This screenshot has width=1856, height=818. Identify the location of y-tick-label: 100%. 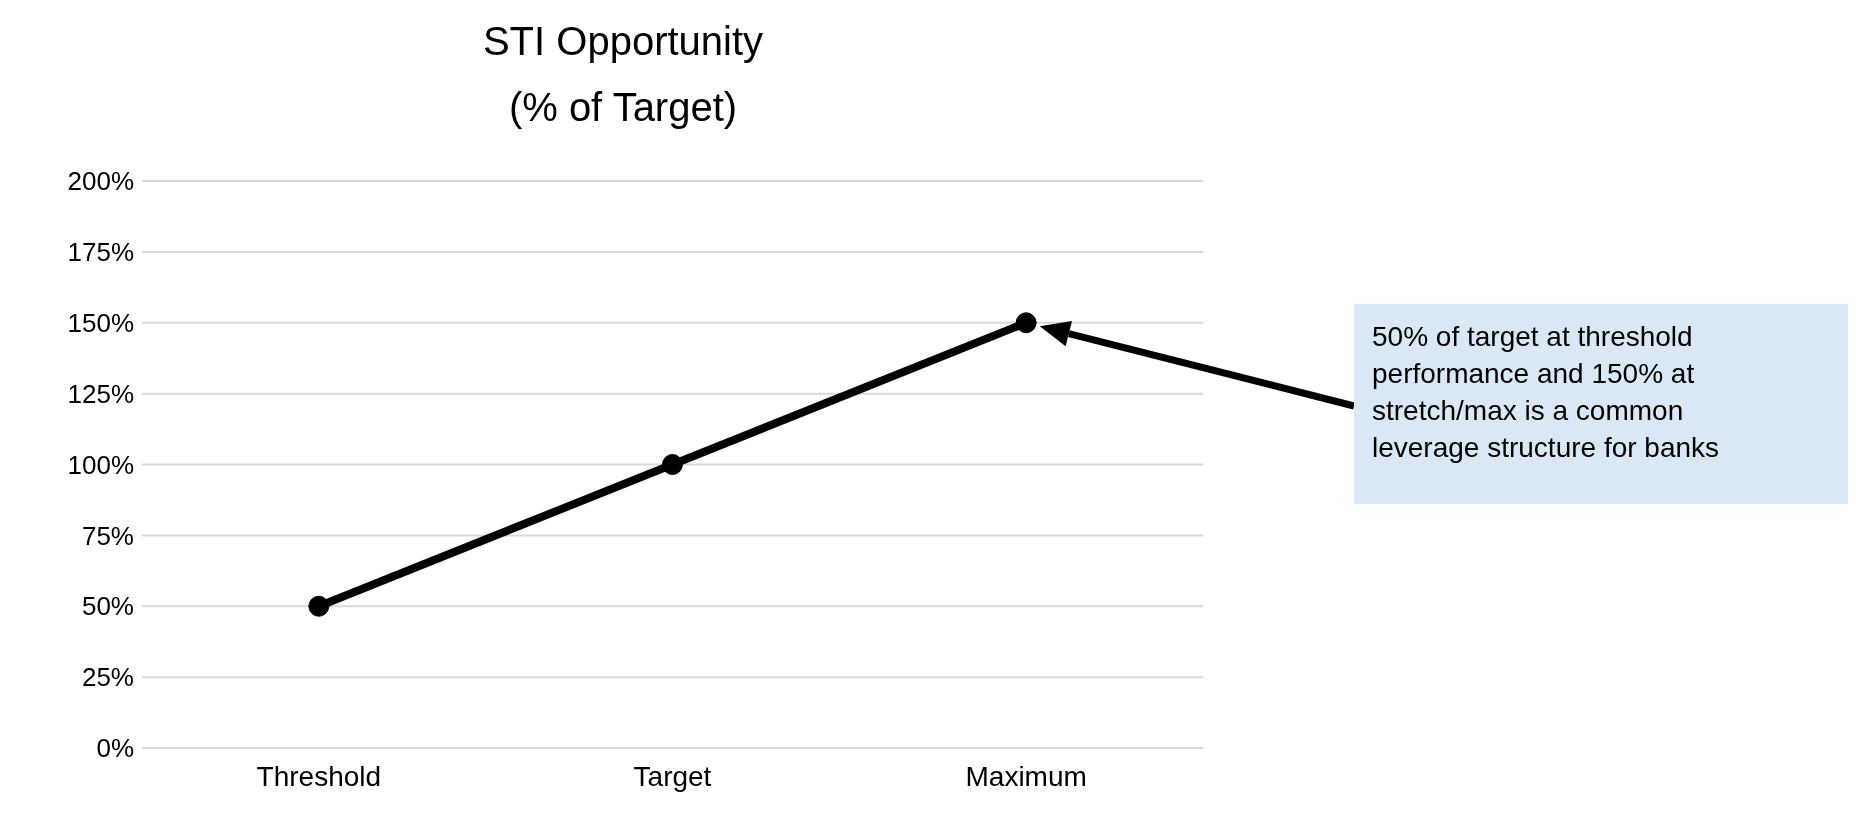
(100, 464).